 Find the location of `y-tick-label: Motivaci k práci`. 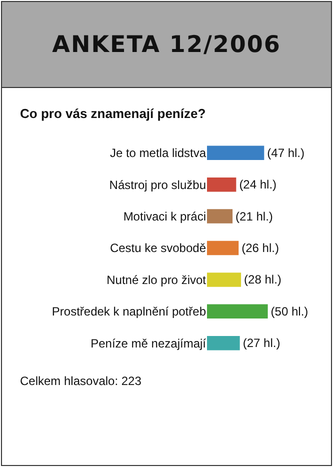

y-tick-label: Motivaci k práci is located at coordinates (164, 216).